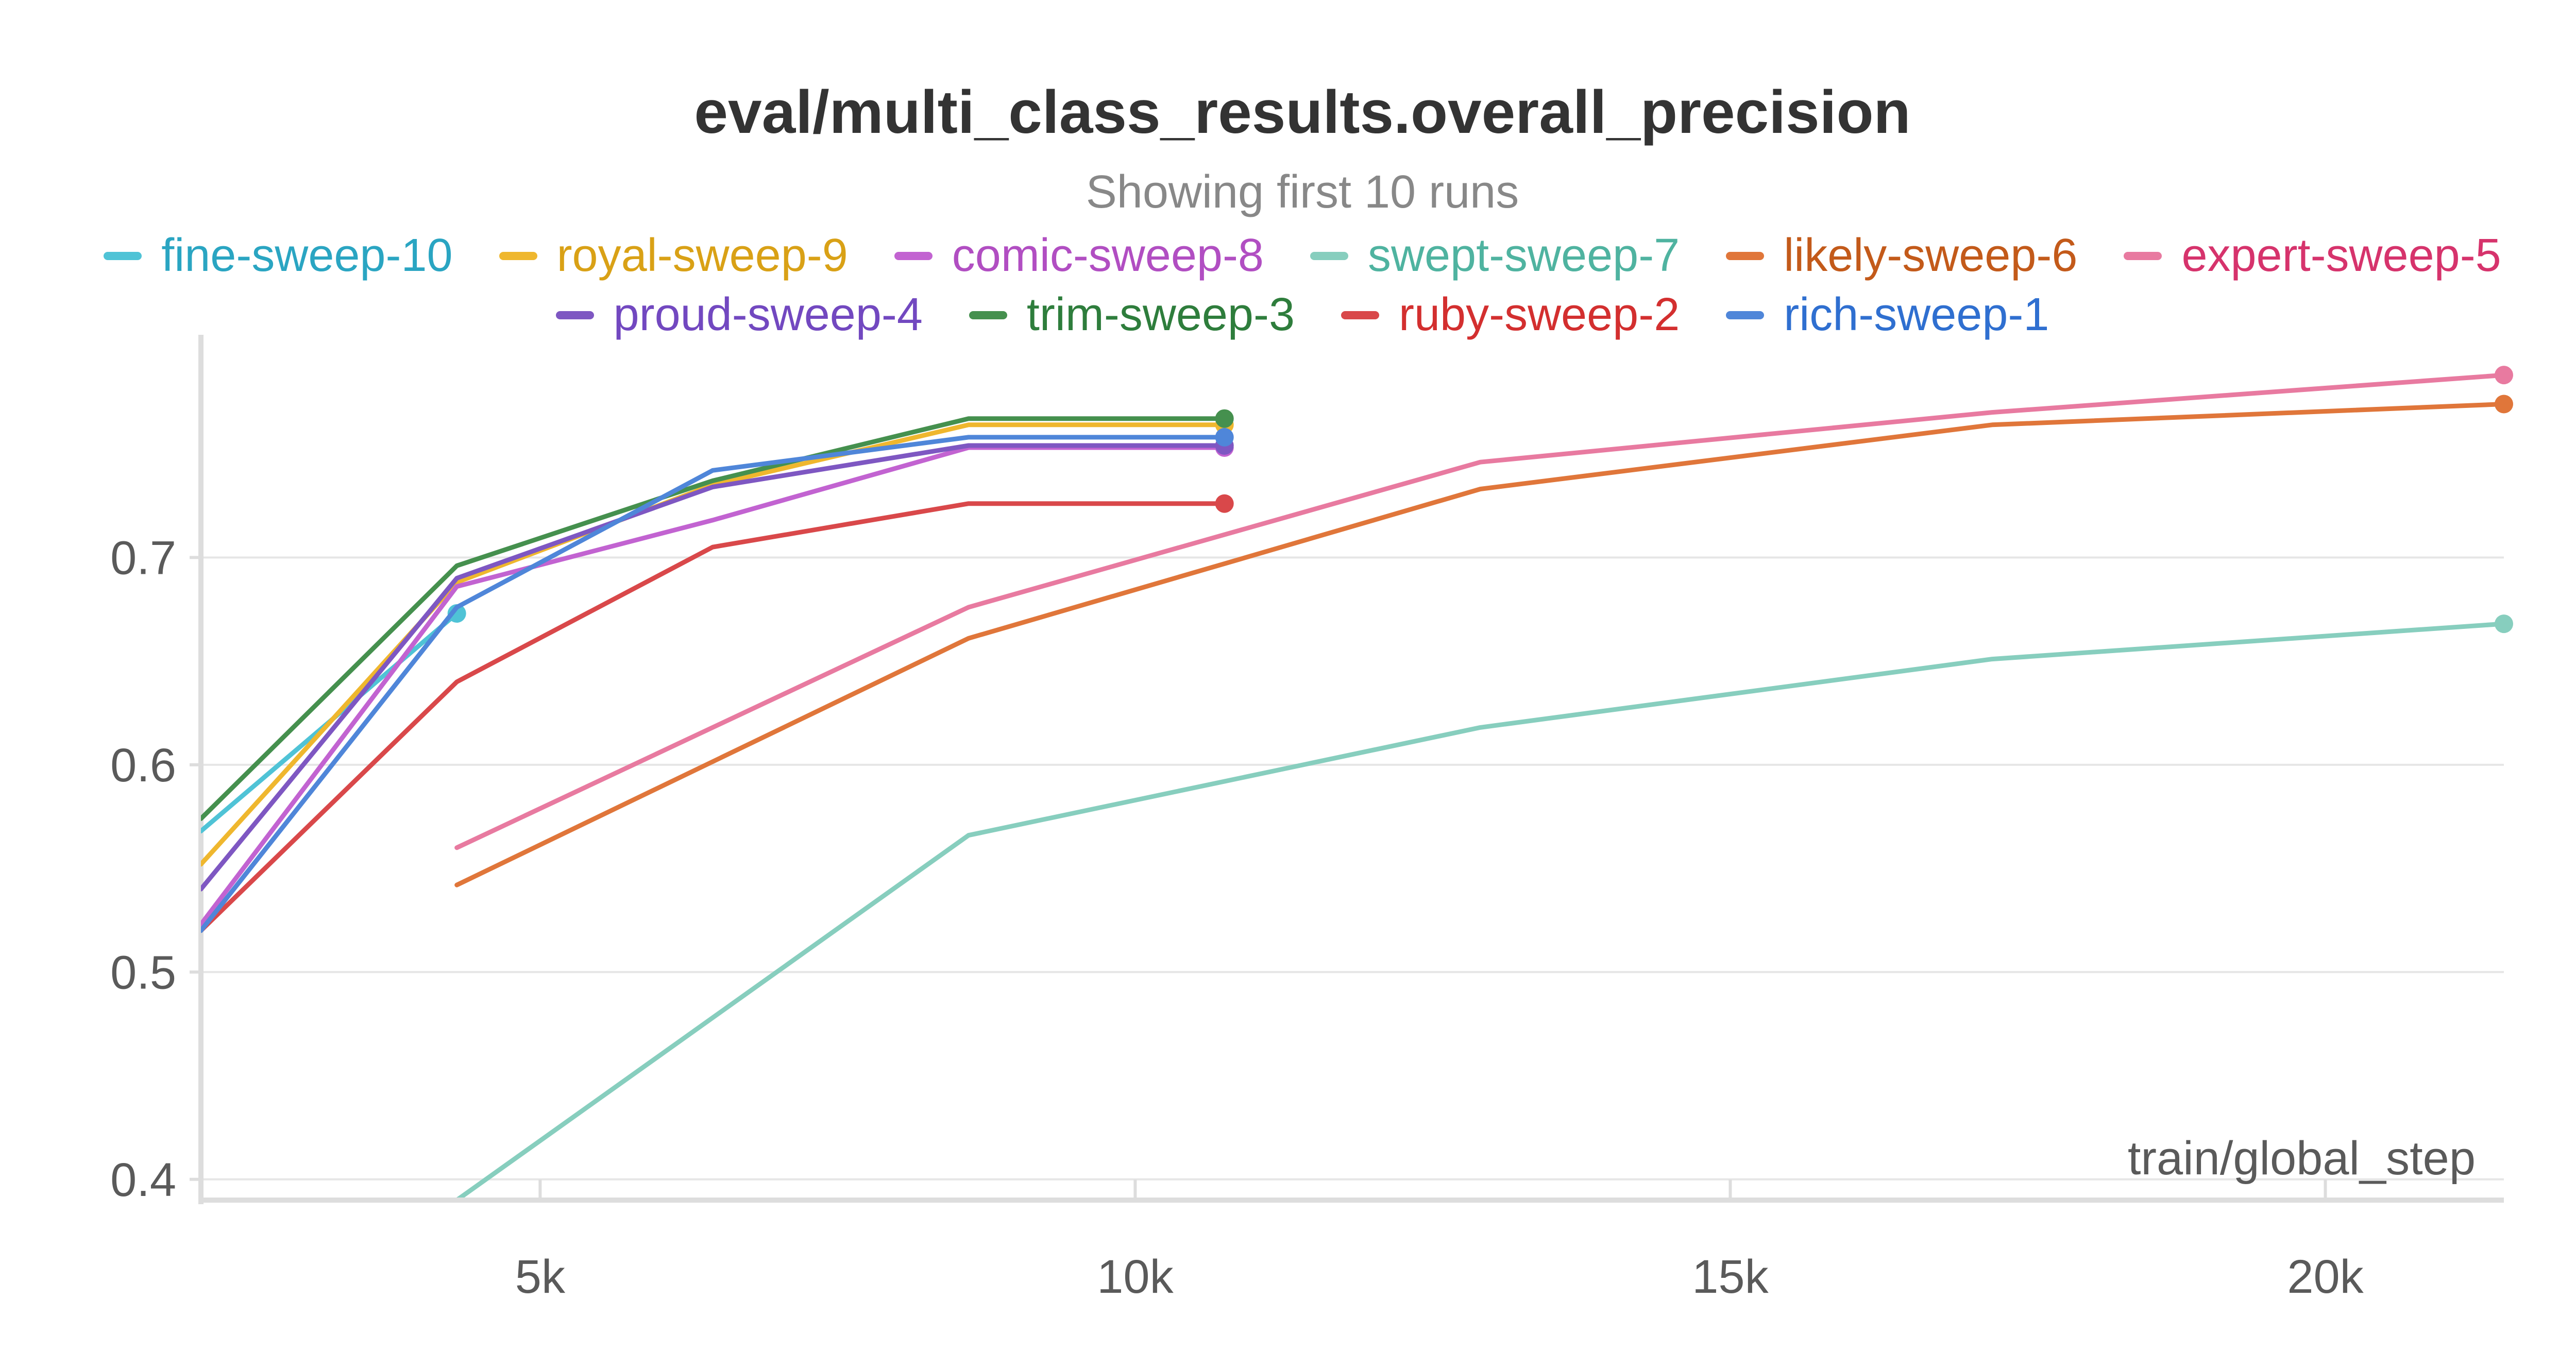  I want to click on legend-label: comic-sweep-8, so click(1108, 255).